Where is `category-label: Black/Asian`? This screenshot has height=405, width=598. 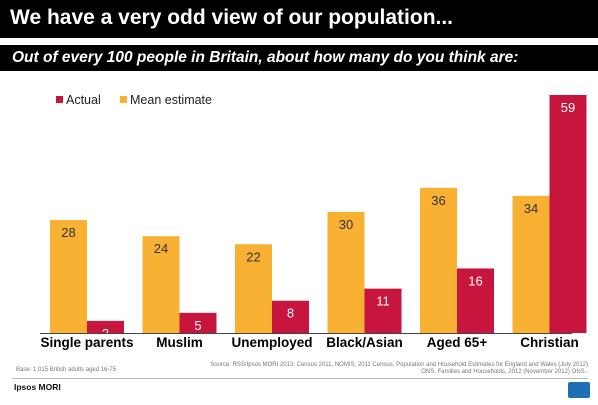
category-label: Black/Asian is located at coordinates (364, 342).